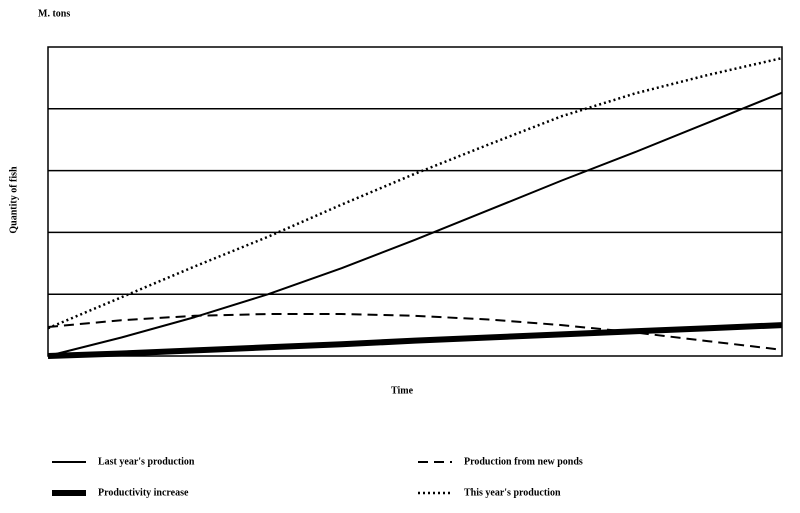 This screenshot has width=800, height=513. I want to click on legend-label: Productivity increase, so click(143, 492).